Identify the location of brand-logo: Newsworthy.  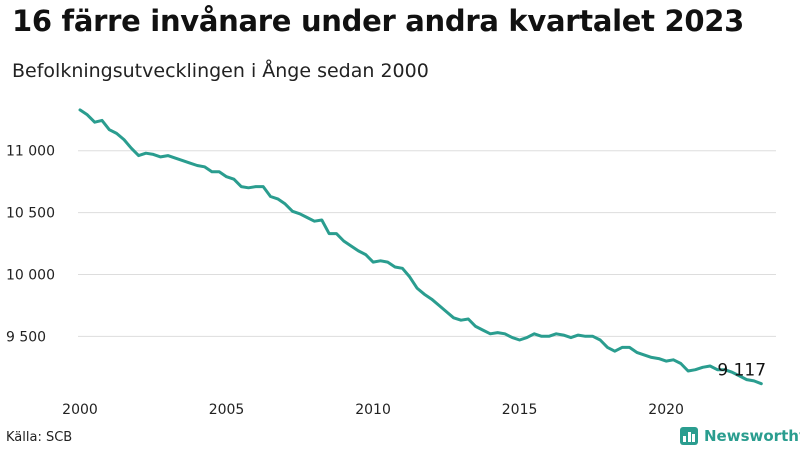
(740, 436).